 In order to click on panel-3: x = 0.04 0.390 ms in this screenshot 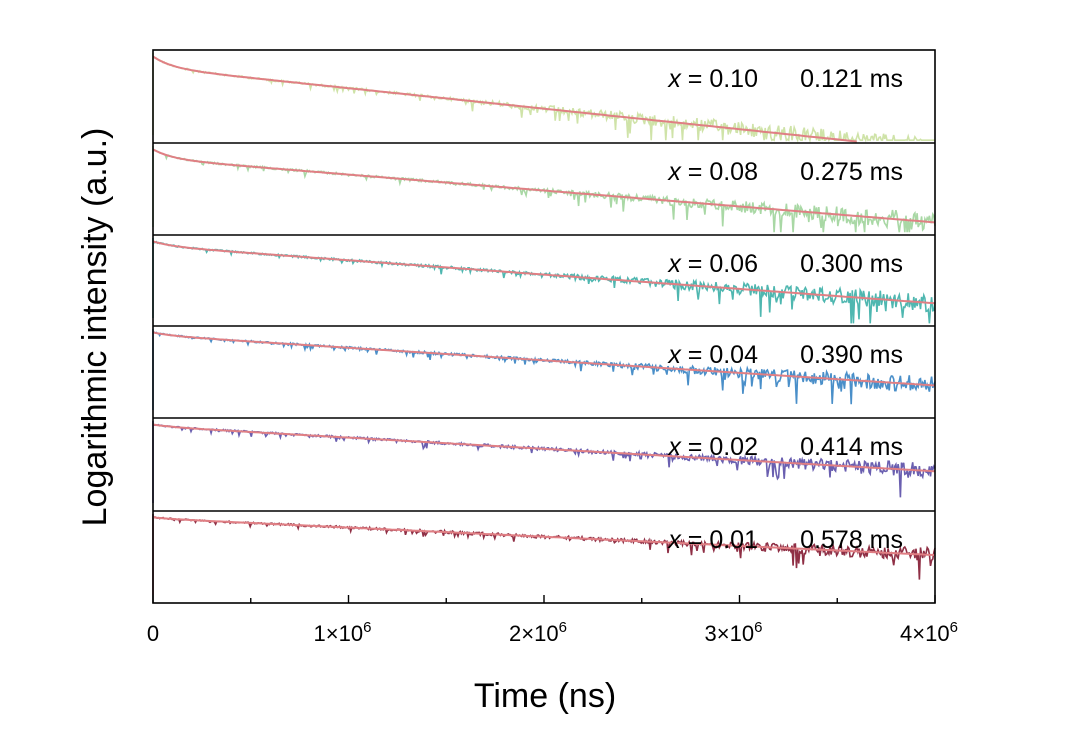, I will do `click(544, 367)`.